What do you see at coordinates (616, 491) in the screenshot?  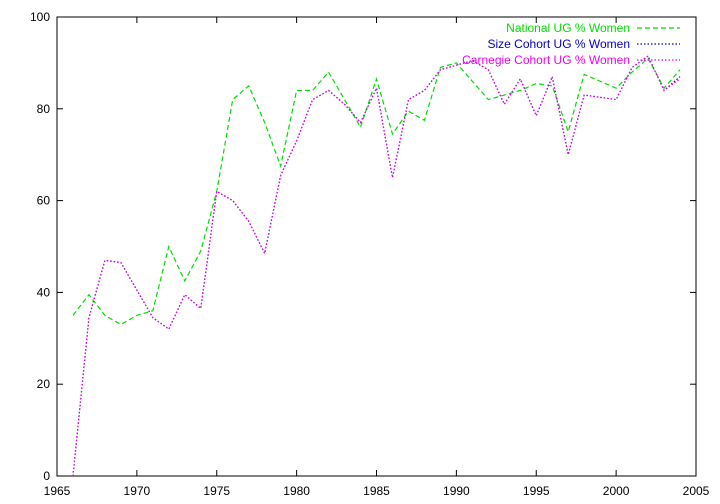 I see `x-tick-label: 2000` at bounding box center [616, 491].